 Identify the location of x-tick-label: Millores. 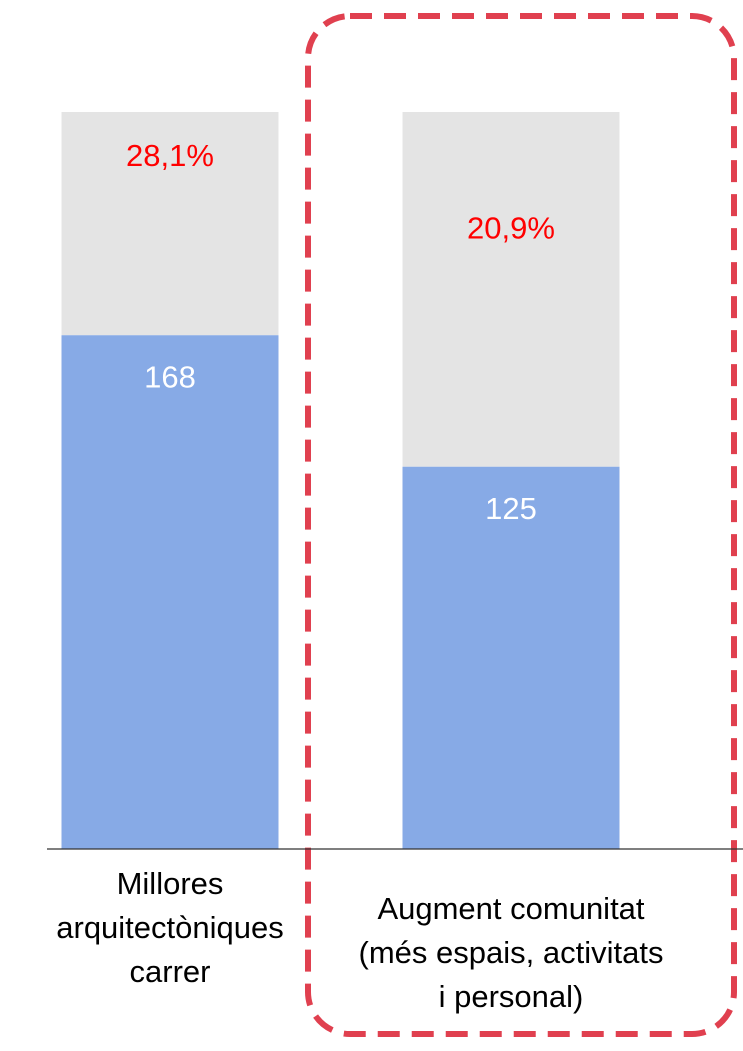
(170, 883).